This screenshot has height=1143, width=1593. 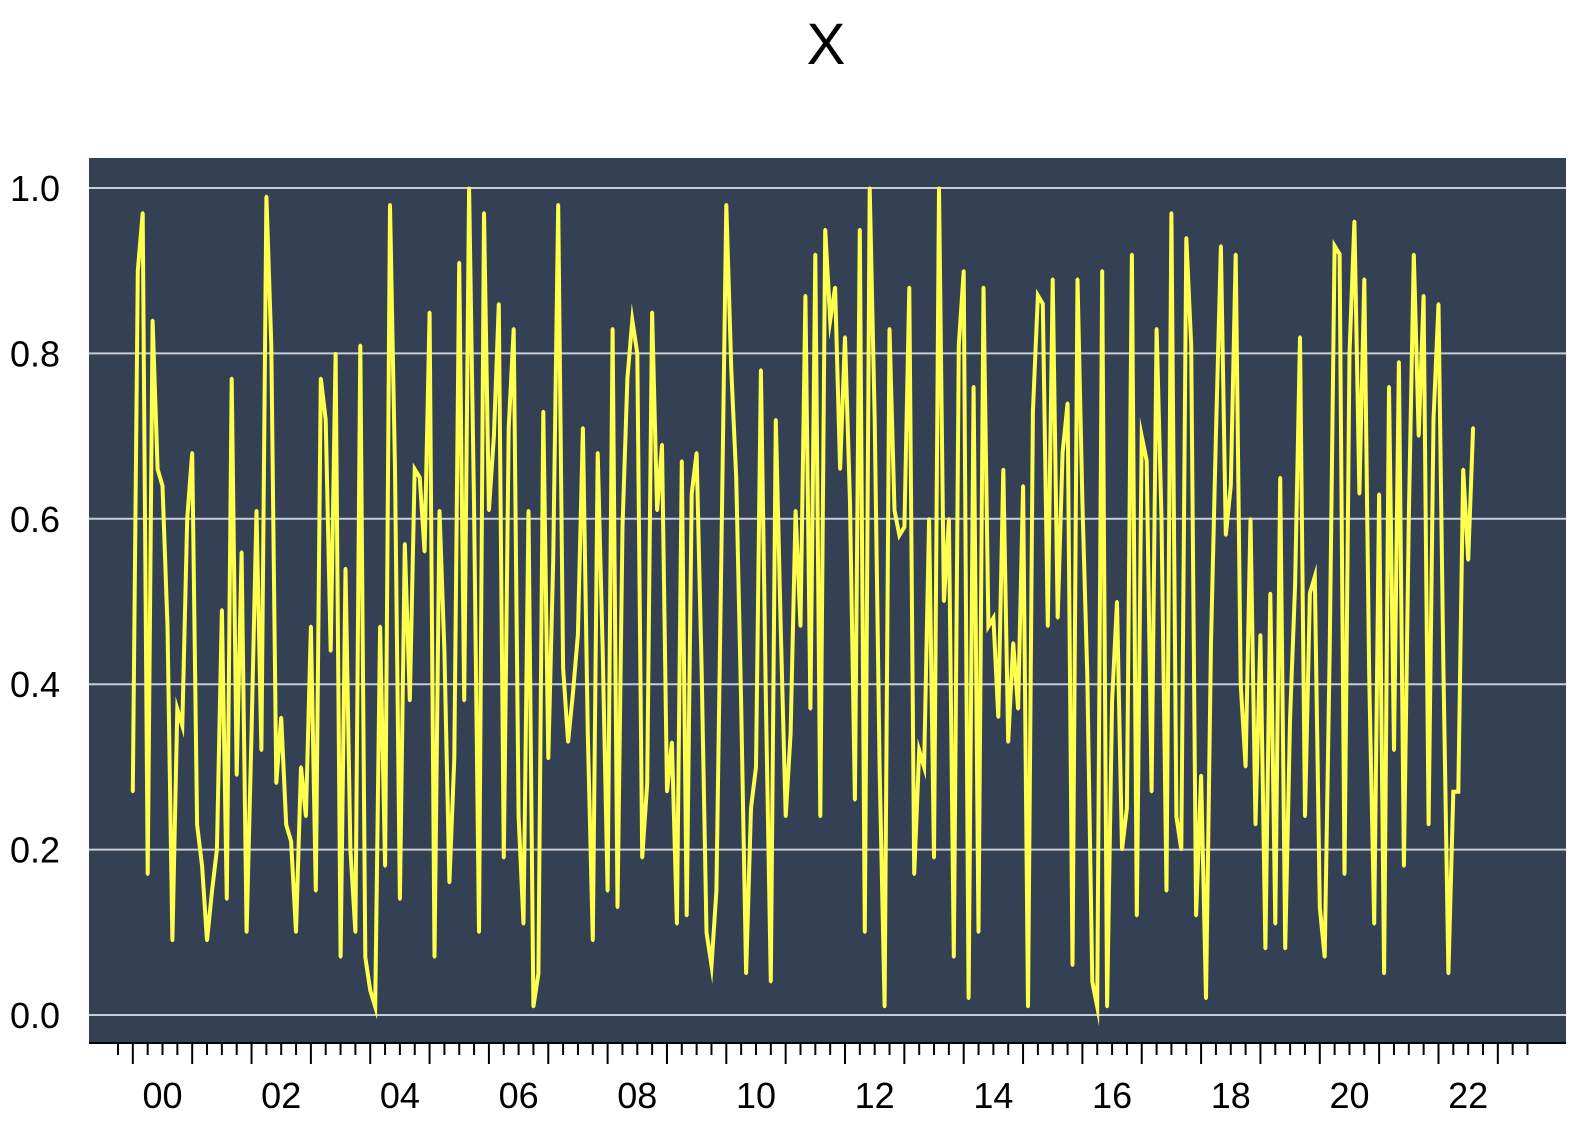 What do you see at coordinates (823, 1053) in the screenshot?
I see `x-axis-ticks` at bounding box center [823, 1053].